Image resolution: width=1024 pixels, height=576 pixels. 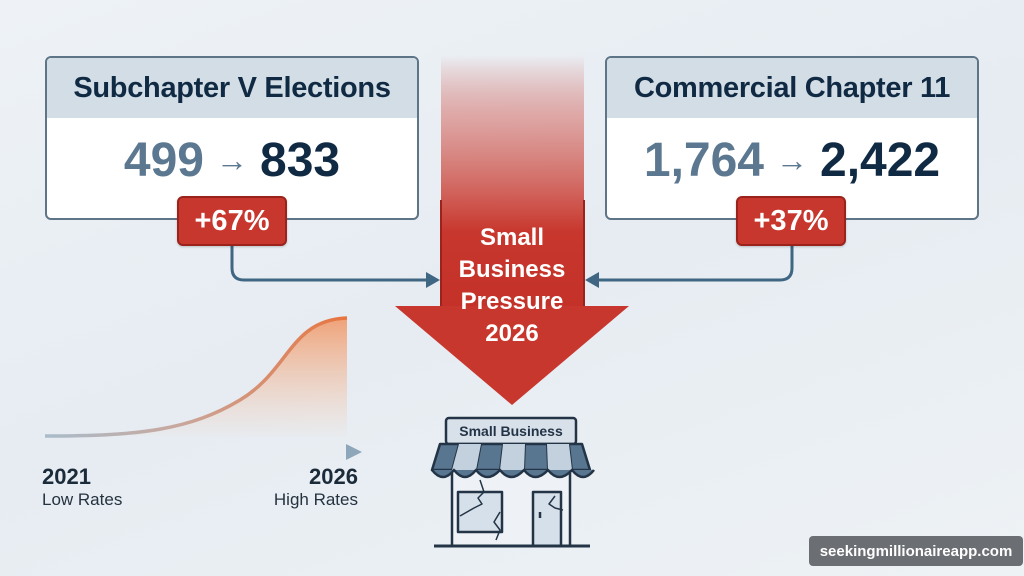 I want to click on pressure-arrow, so click(x=512, y=230).